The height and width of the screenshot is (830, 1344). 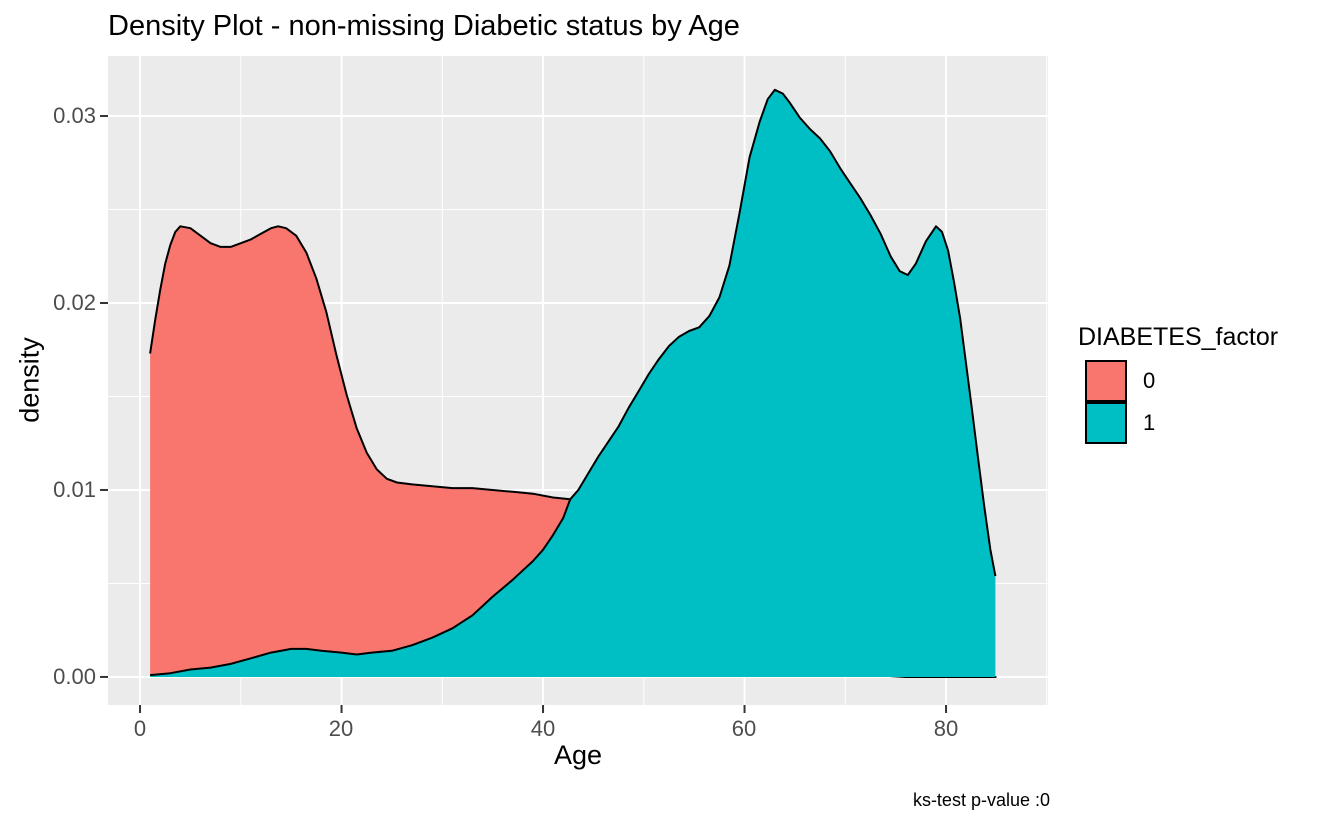 What do you see at coordinates (744, 728) in the screenshot?
I see `x-tick-label-60: 60` at bounding box center [744, 728].